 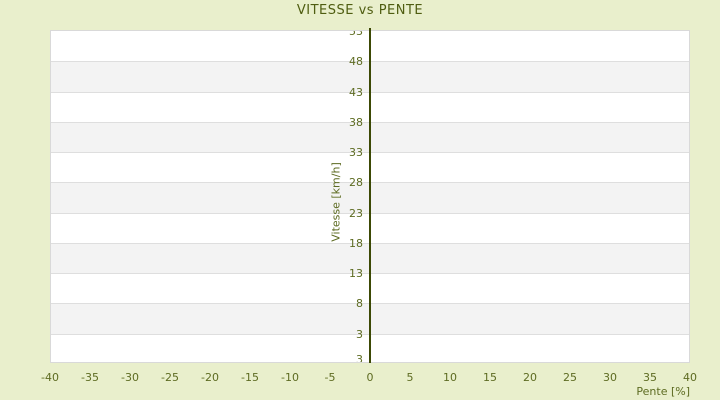 What do you see at coordinates (359, 304) in the screenshot?
I see `y-tick-label: 8` at bounding box center [359, 304].